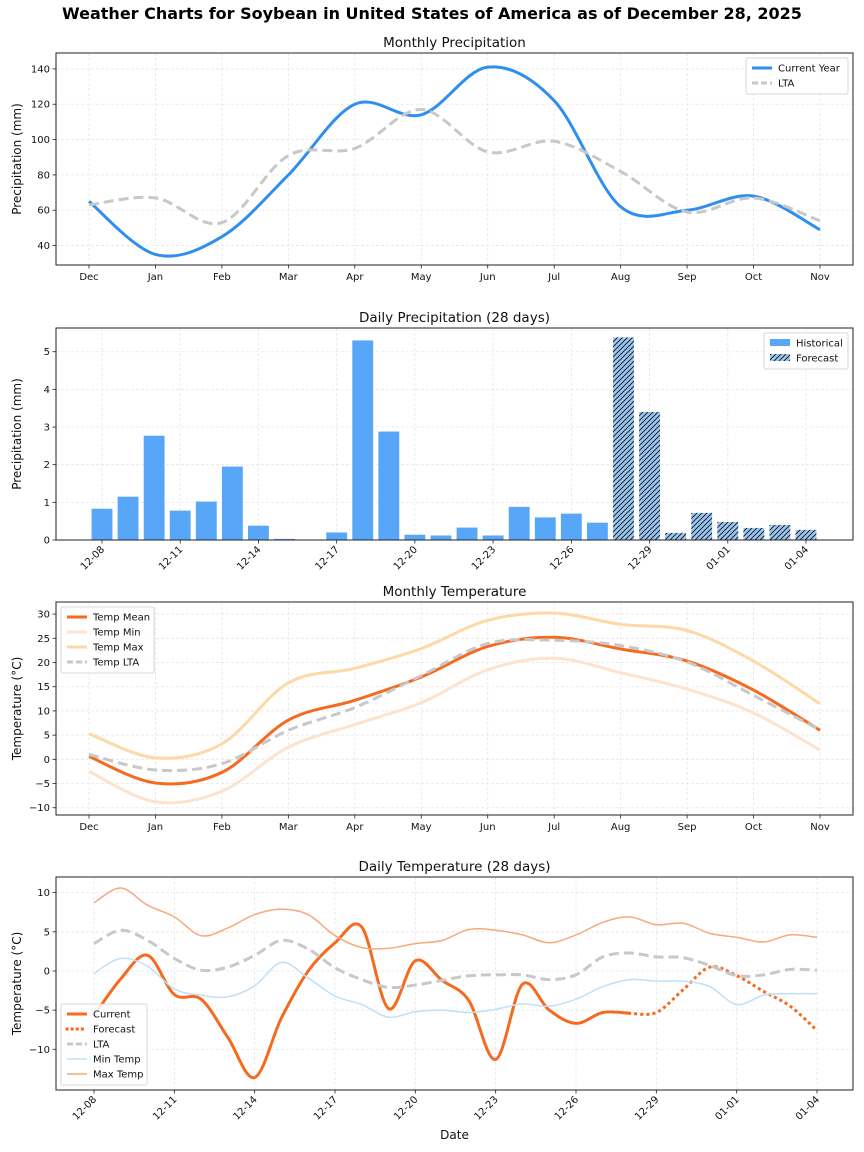 The height and width of the screenshot is (1152, 864). I want to click on y-tick-label: 20, so click(43, 663).